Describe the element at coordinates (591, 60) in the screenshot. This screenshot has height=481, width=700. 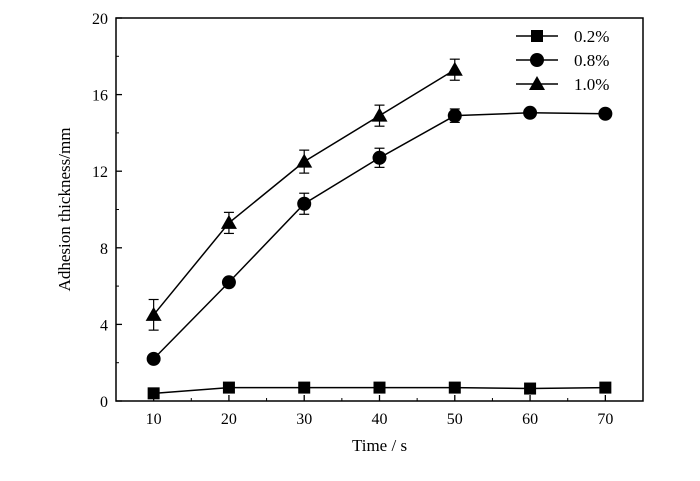
I see `legend-label: 0.8%` at that location.